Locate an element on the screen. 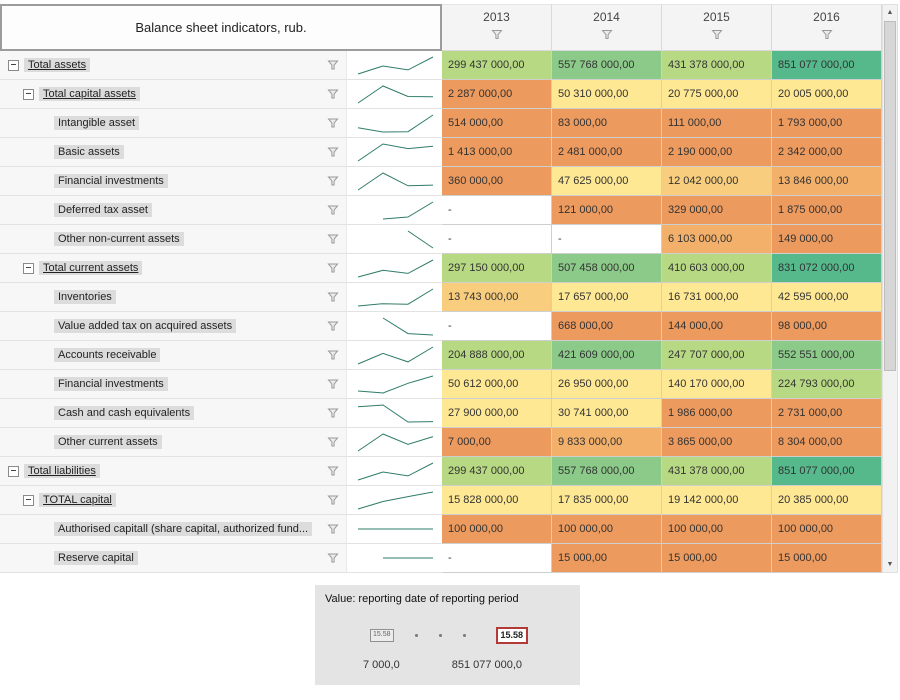 Image resolution: width=900 pixels, height=700 pixels. legend-min-value: 7 000,0 is located at coordinates (381, 664).